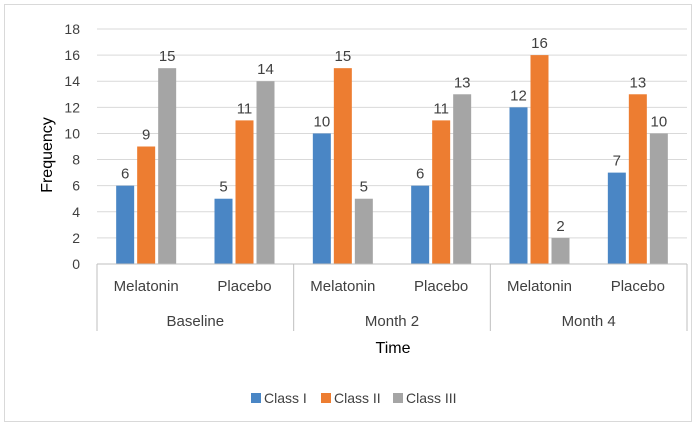  I want to click on y-tick-label: 10, so click(72, 133).